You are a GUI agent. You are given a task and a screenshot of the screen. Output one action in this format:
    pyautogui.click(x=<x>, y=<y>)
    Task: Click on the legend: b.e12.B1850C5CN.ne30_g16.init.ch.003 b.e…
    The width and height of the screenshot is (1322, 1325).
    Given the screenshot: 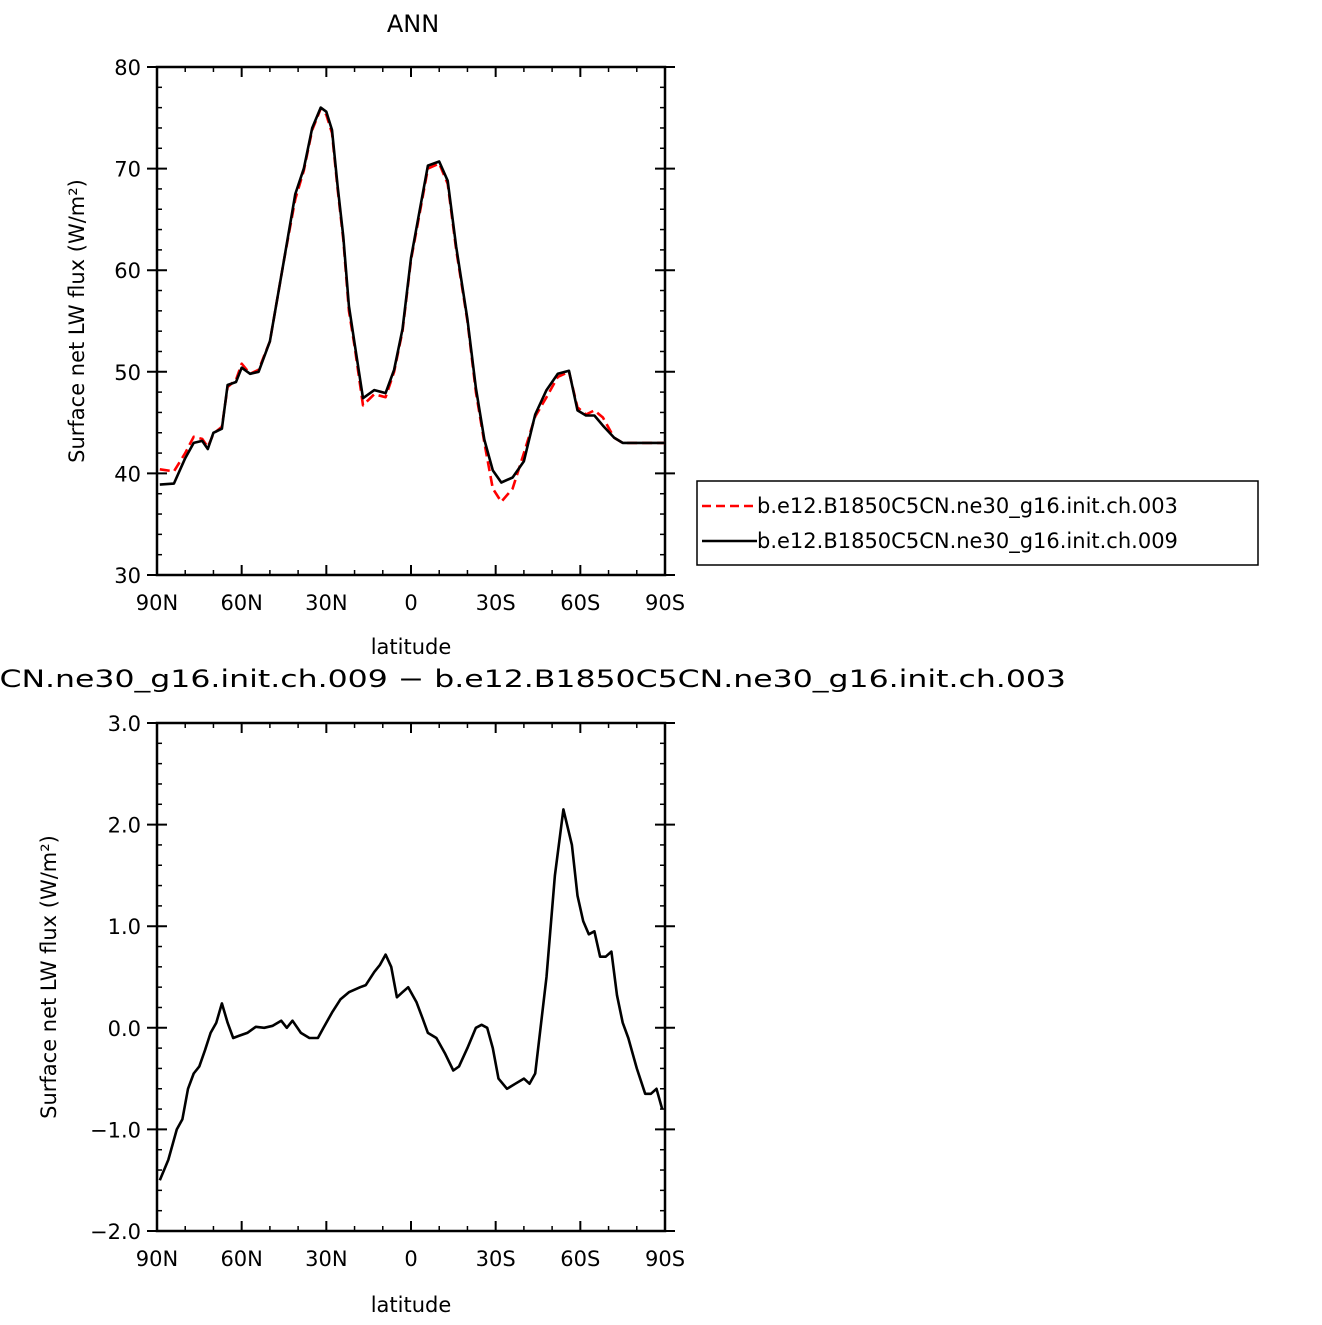 What is the action you would take?
    pyautogui.click(x=977, y=523)
    